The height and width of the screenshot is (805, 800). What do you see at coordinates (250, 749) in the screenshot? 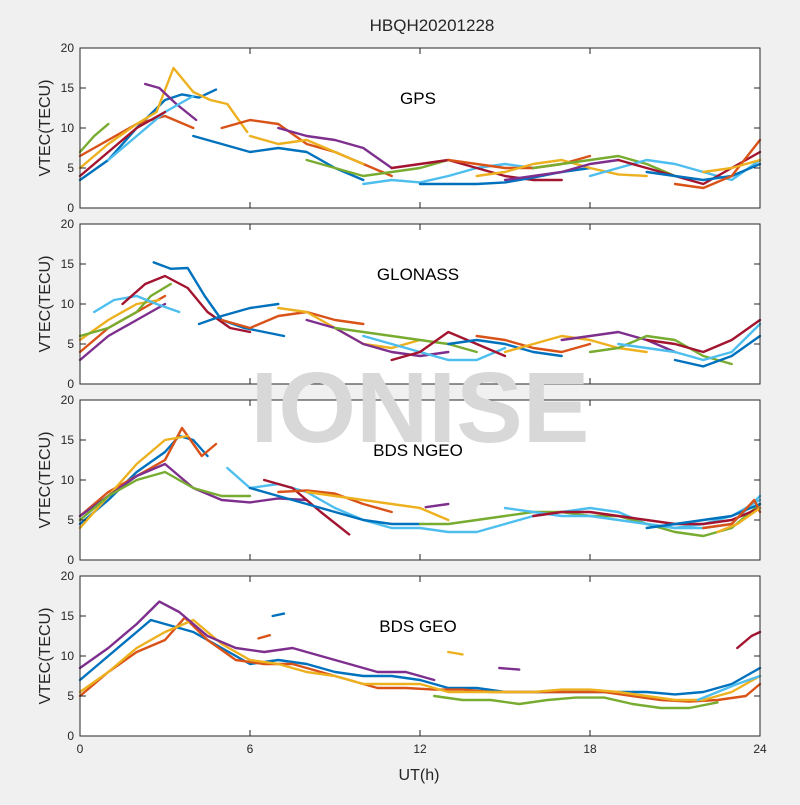
I see `x-tick-label: 6` at bounding box center [250, 749].